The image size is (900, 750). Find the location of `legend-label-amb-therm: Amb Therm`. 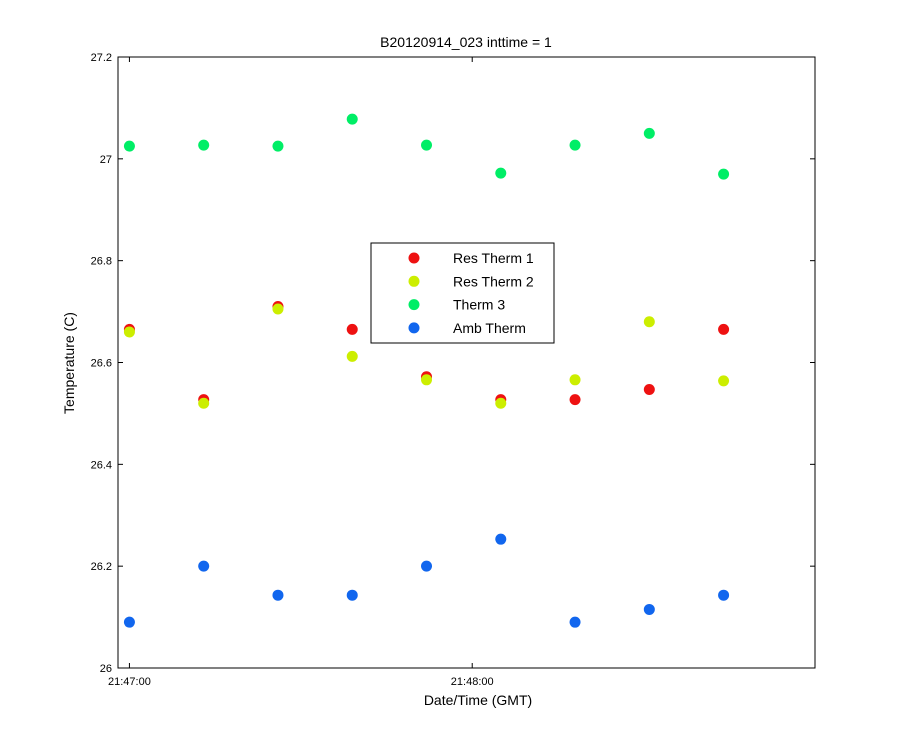

legend-label-amb-therm: Amb Therm is located at coordinates (489, 328).